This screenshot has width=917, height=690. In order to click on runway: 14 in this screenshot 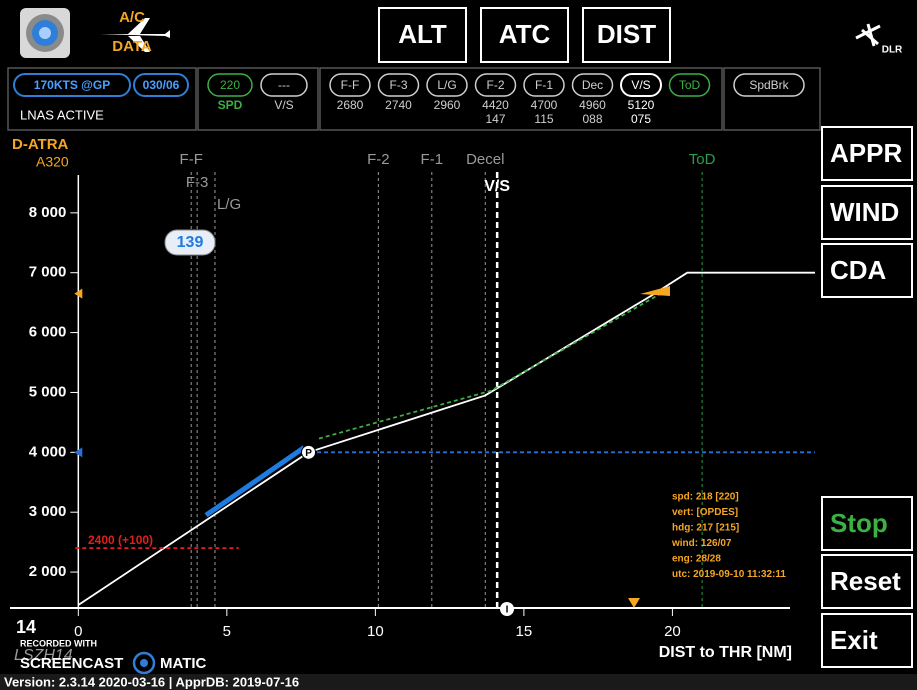, I will do `click(26, 627)`.